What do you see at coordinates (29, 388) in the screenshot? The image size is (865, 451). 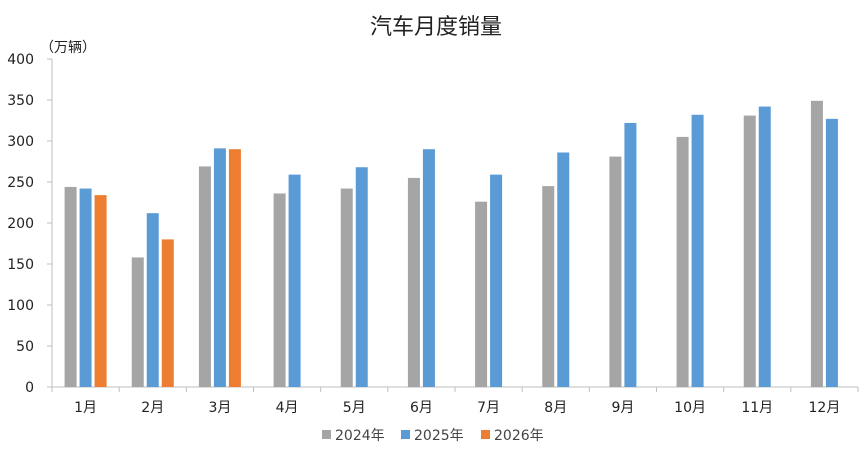 I see `y-tick-label: 0` at bounding box center [29, 388].